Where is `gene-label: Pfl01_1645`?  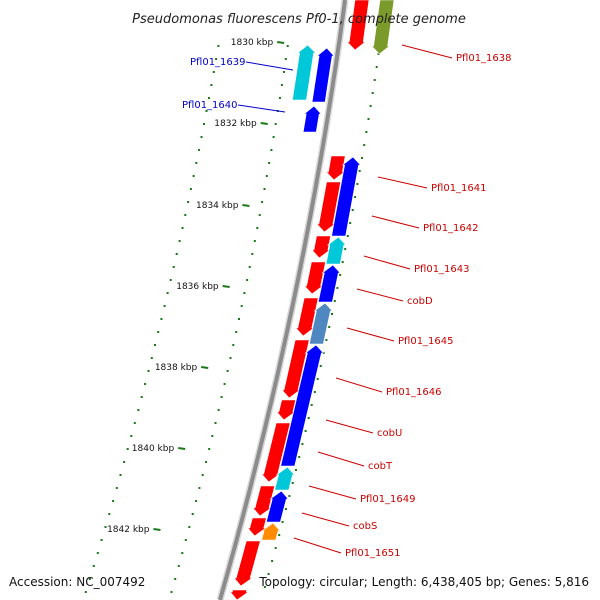
gene-label: Pfl01_1645 is located at coordinates (426, 341).